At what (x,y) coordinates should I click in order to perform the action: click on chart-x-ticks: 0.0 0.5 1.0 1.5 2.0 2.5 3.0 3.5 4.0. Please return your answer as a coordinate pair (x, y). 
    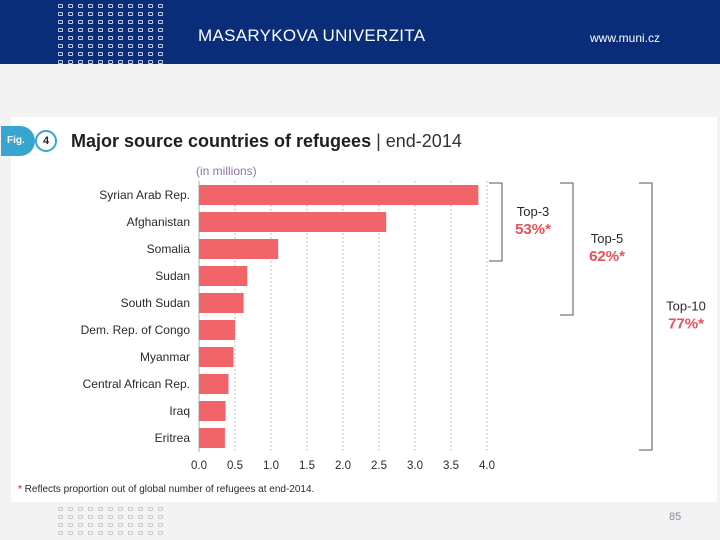
    Looking at the image, I should click on (343, 466).